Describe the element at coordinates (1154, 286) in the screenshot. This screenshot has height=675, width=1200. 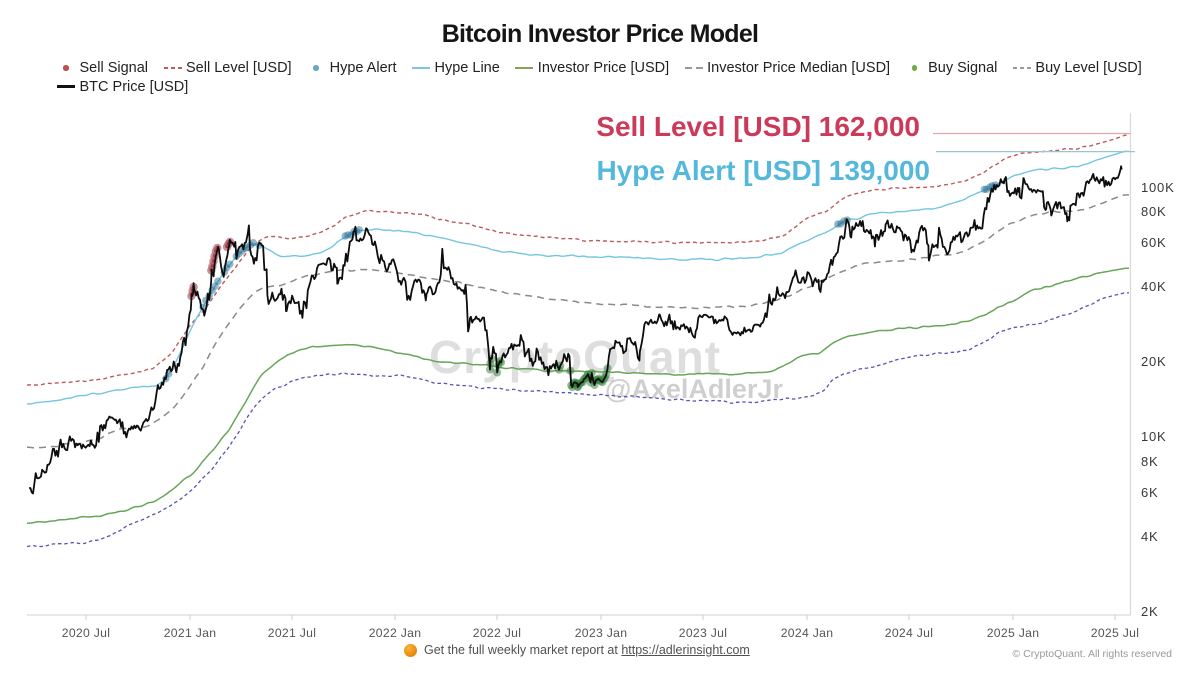
I see `svg-text: 40K` at that location.